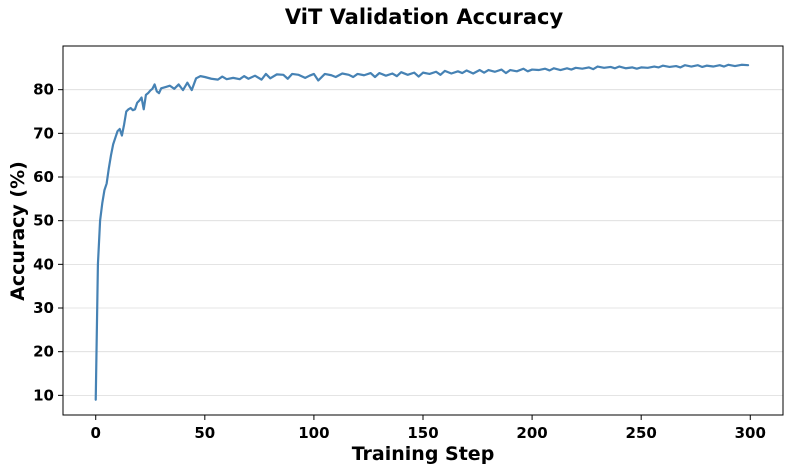 This screenshot has width=793, height=472. Describe the element at coordinates (43, 395) in the screenshot. I see `y-tick-label: 10` at that location.